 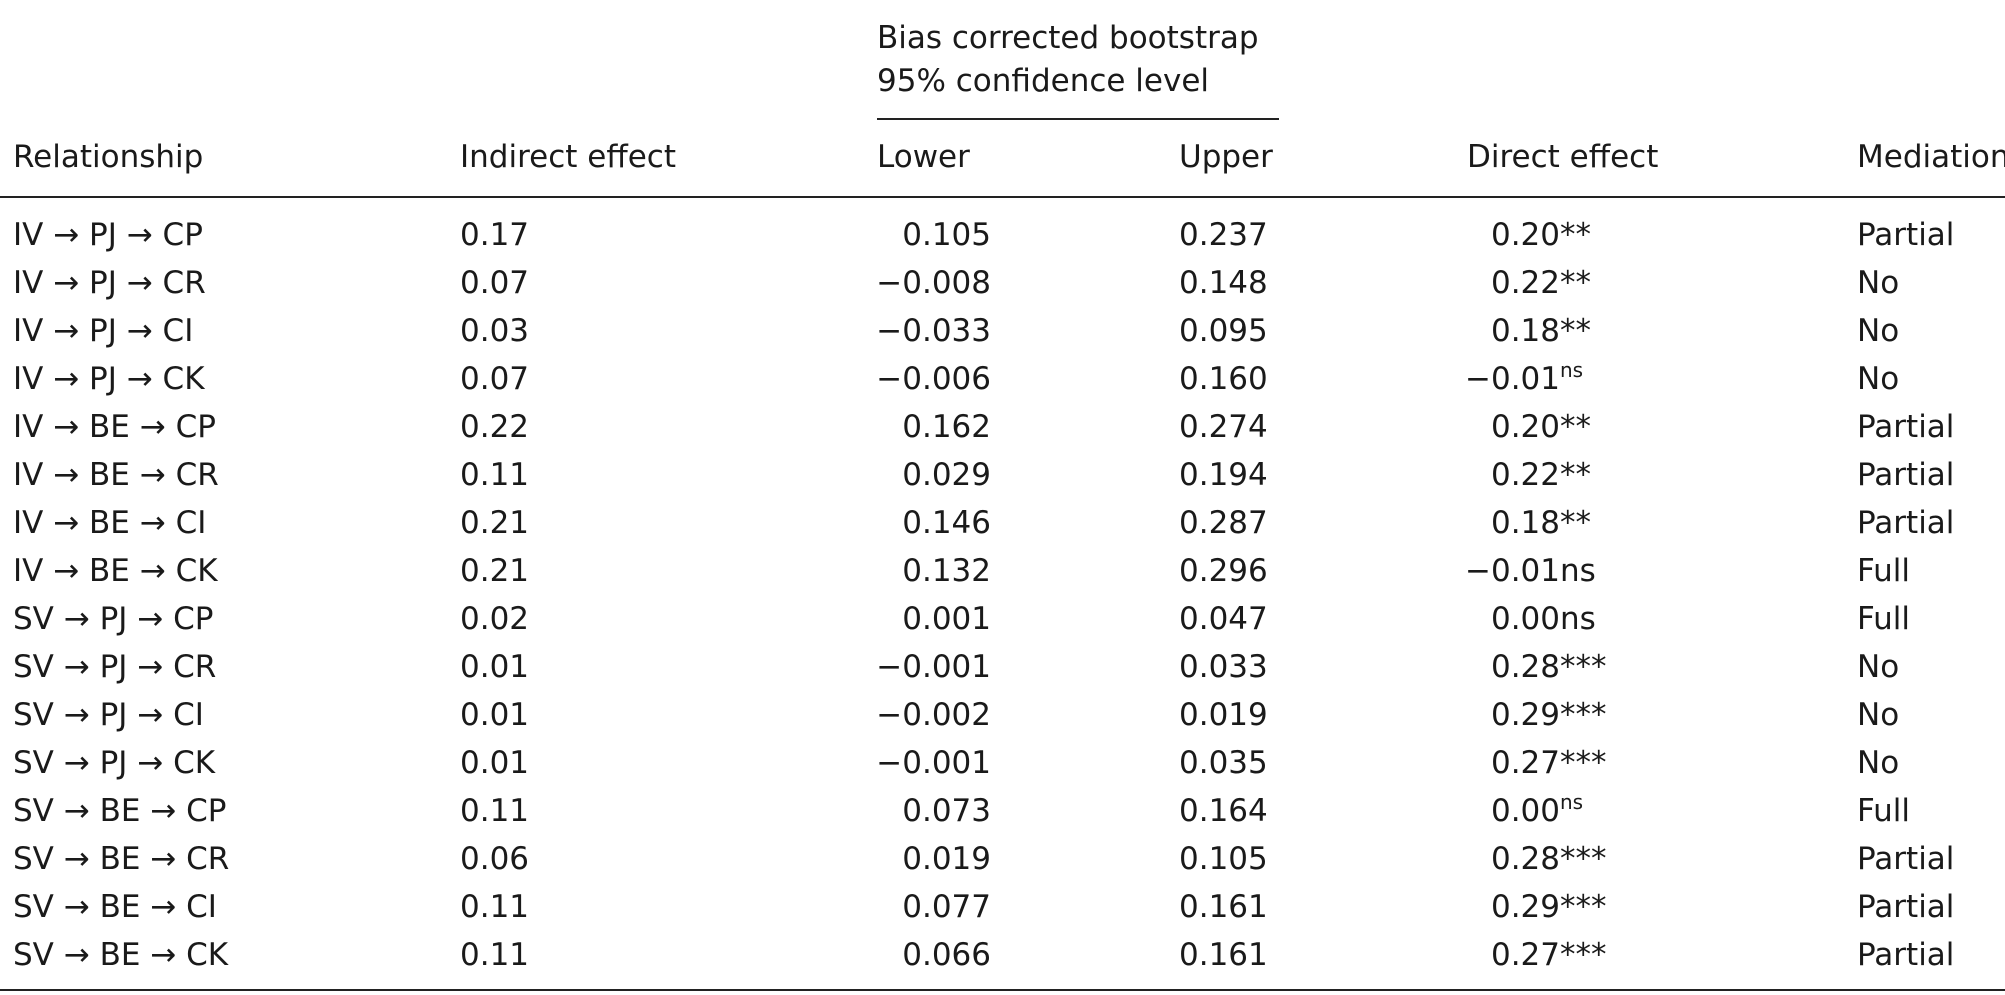 What do you see at coordinates (103, 331) in the screenshot?
I see `cell: IV → PJ → CI` at bounding box center [103, 331].